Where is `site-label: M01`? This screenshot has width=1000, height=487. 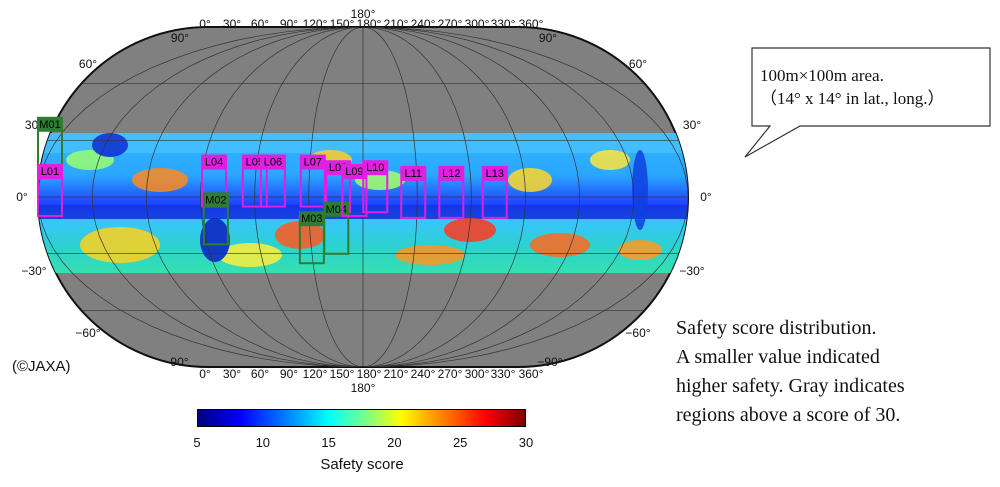 site-label: M01 is located at coordinates (49, 125).